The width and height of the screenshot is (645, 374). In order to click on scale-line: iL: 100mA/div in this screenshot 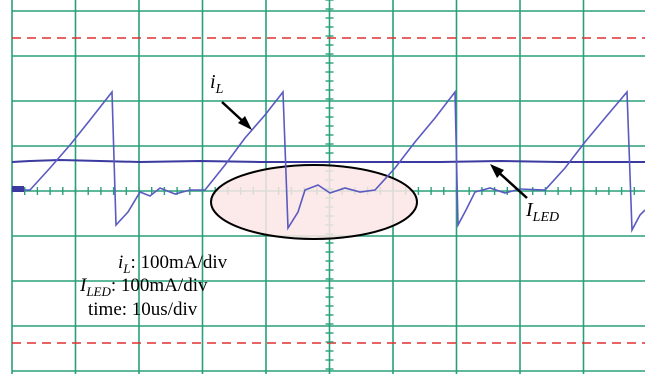, I will do `click(173, 264)`.